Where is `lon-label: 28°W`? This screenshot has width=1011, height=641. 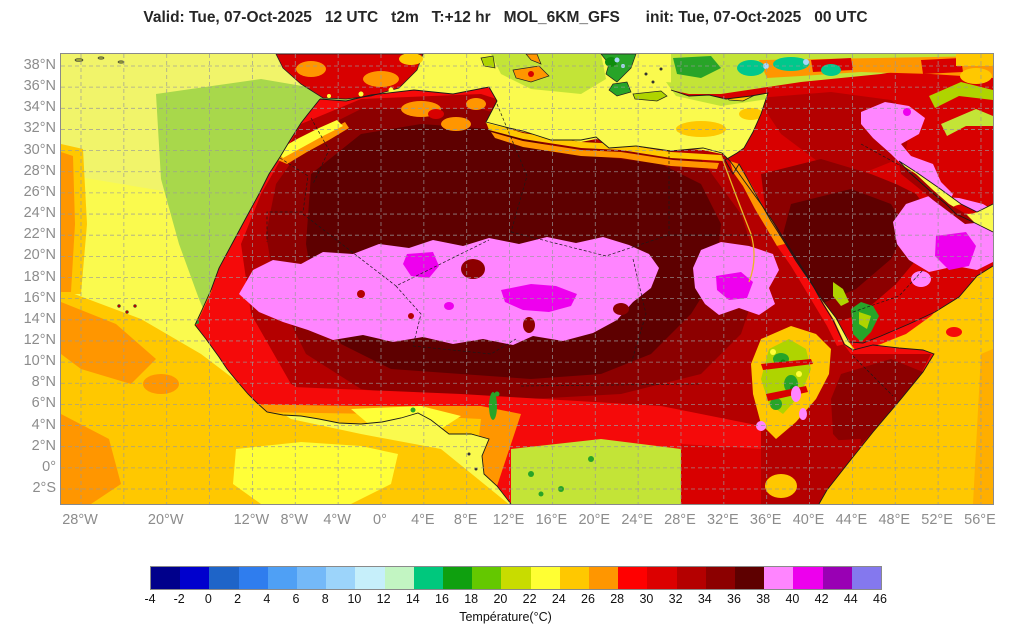
lon-label: 28°W is located at coordinates (80, 520).